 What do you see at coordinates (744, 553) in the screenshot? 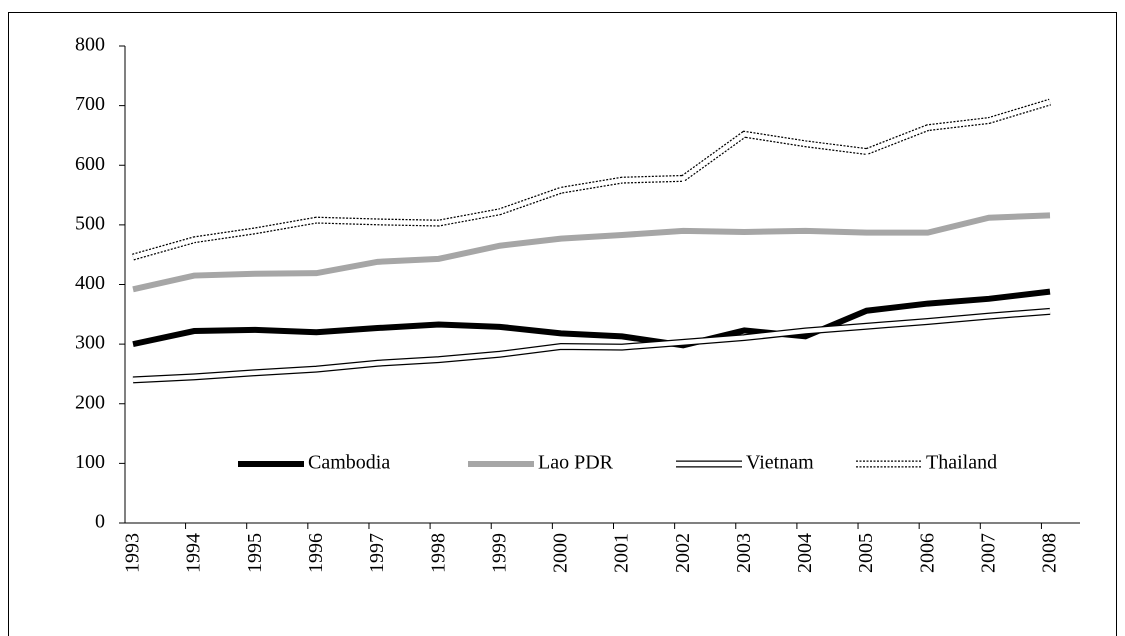
I see `x-tick-label: 2003` at bounding box center [744, 553].